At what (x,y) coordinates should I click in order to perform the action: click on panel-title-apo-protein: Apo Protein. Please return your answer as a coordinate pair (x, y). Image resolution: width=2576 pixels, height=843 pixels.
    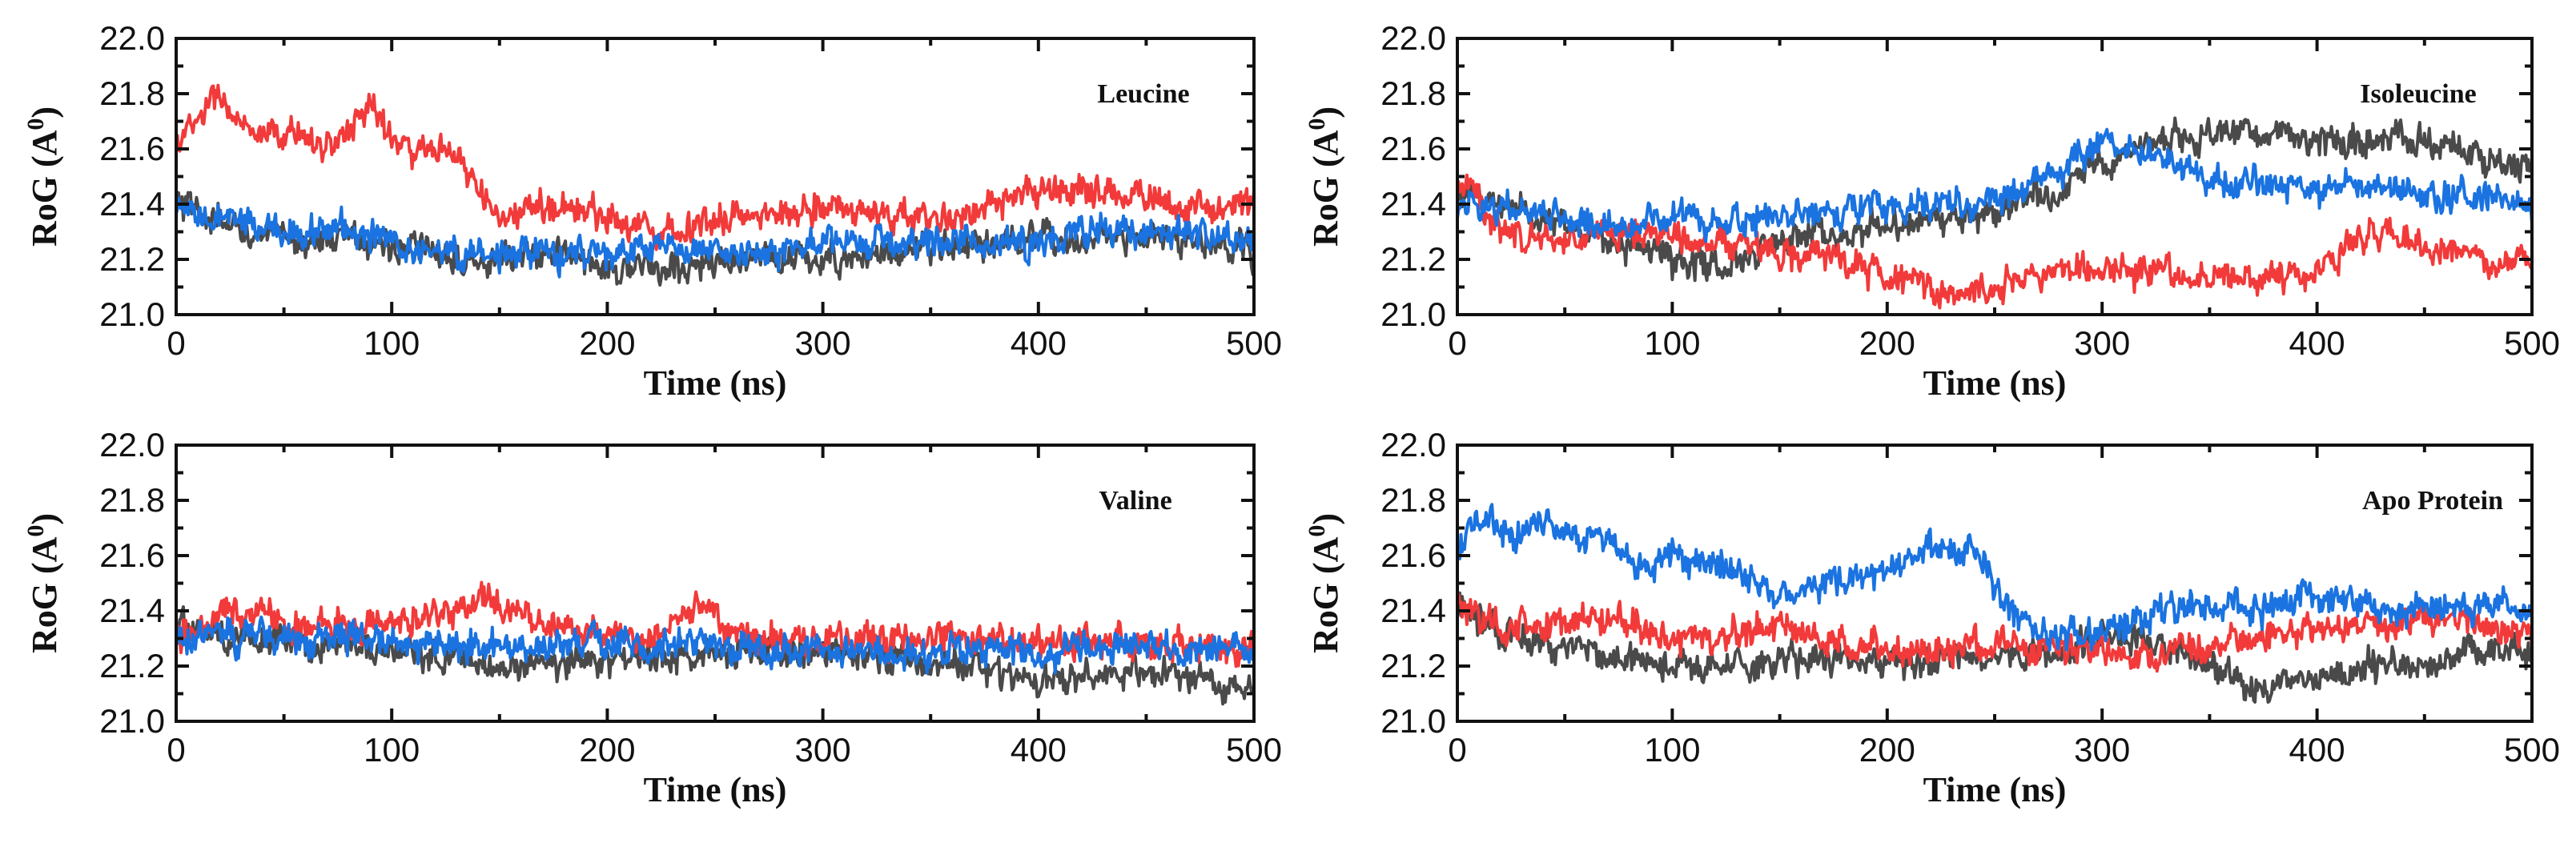
    Looking at the image, I should click on (2432, 501).